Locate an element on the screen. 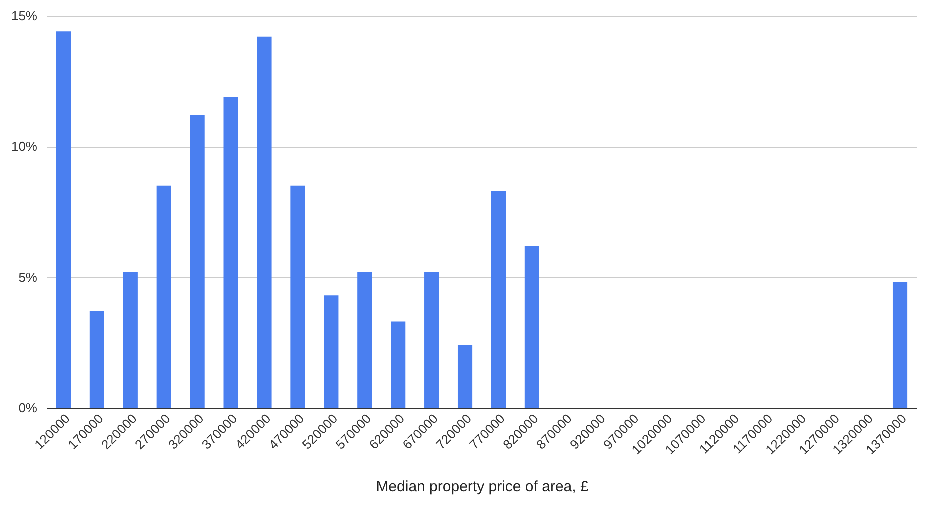  y-tick-label: 15% is located at coordinates (24, 16).